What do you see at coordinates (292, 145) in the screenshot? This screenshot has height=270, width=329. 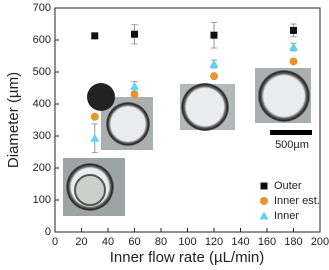 I see `scale-label: 500µm` at bounding box center [292, 145].